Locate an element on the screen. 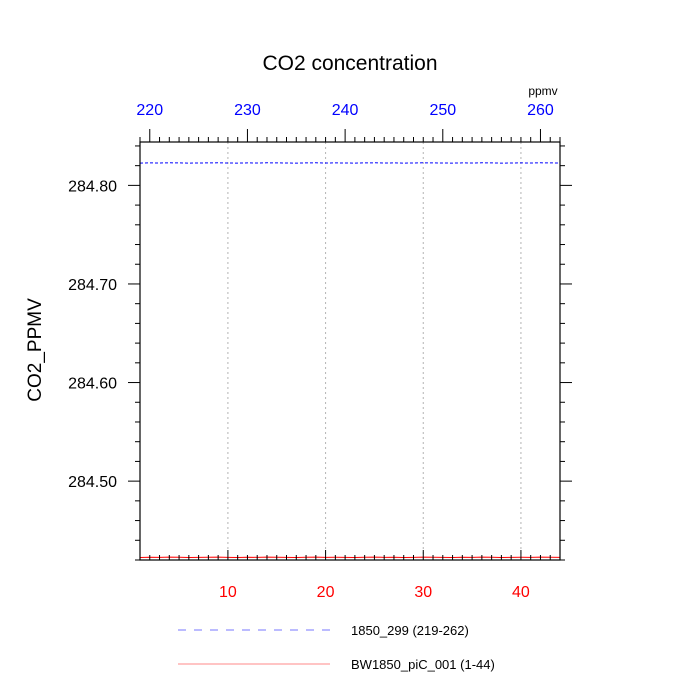  y-axis-label: CO2_PPMV is located at coordinates (35, 350).